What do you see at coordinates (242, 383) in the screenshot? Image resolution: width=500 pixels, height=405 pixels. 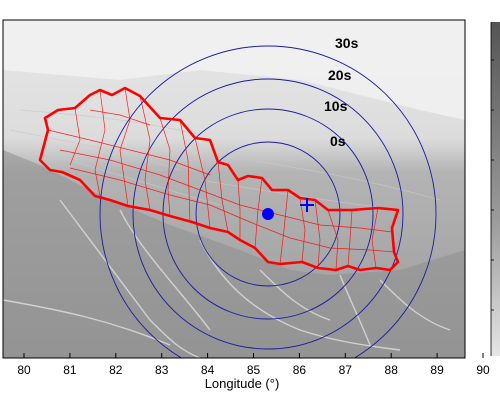 I see `x-axis-label: Longitude (°)` at bounding box center [242, 383].